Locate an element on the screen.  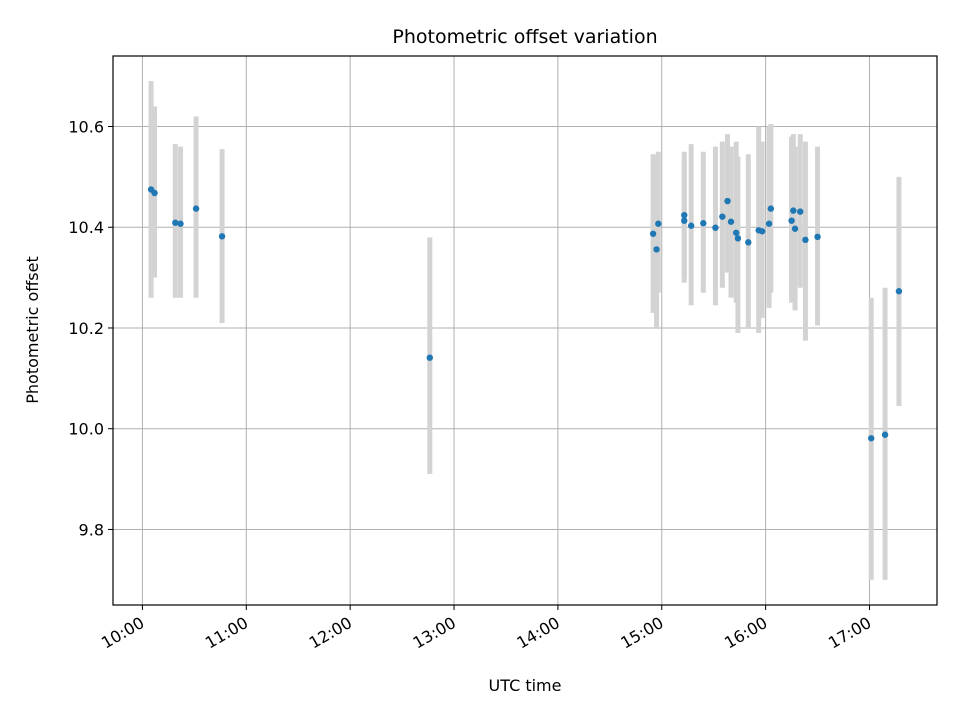
y-axis-ticks: 9.8 10.0 10.2 10.4 10.6 is located at coordinates (90, 328).